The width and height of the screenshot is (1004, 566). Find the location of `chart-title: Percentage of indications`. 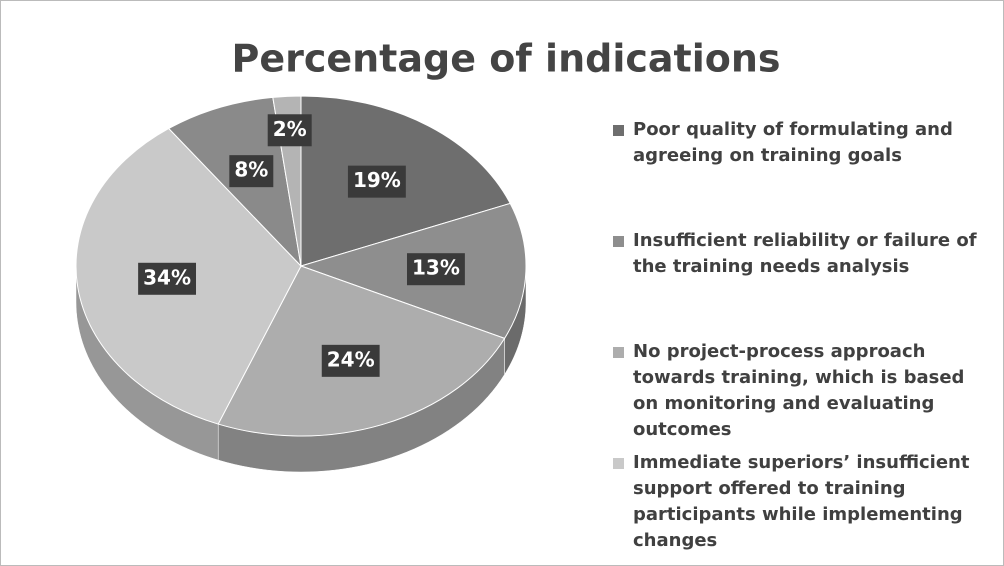

chart-title: Percentage of indications is located at coordinates (505, 59).